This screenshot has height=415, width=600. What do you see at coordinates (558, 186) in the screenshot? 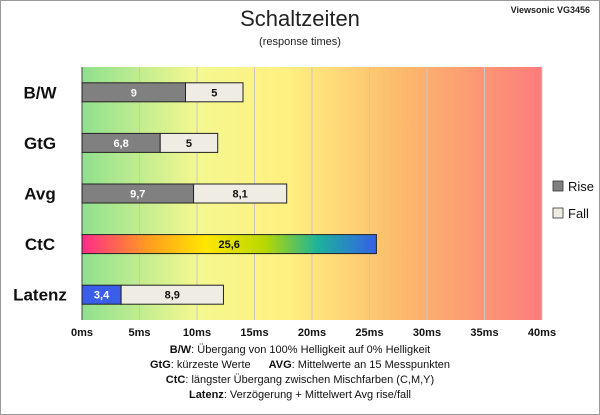
I see `legend-rise-swatch` at bounding box center [558, 186].